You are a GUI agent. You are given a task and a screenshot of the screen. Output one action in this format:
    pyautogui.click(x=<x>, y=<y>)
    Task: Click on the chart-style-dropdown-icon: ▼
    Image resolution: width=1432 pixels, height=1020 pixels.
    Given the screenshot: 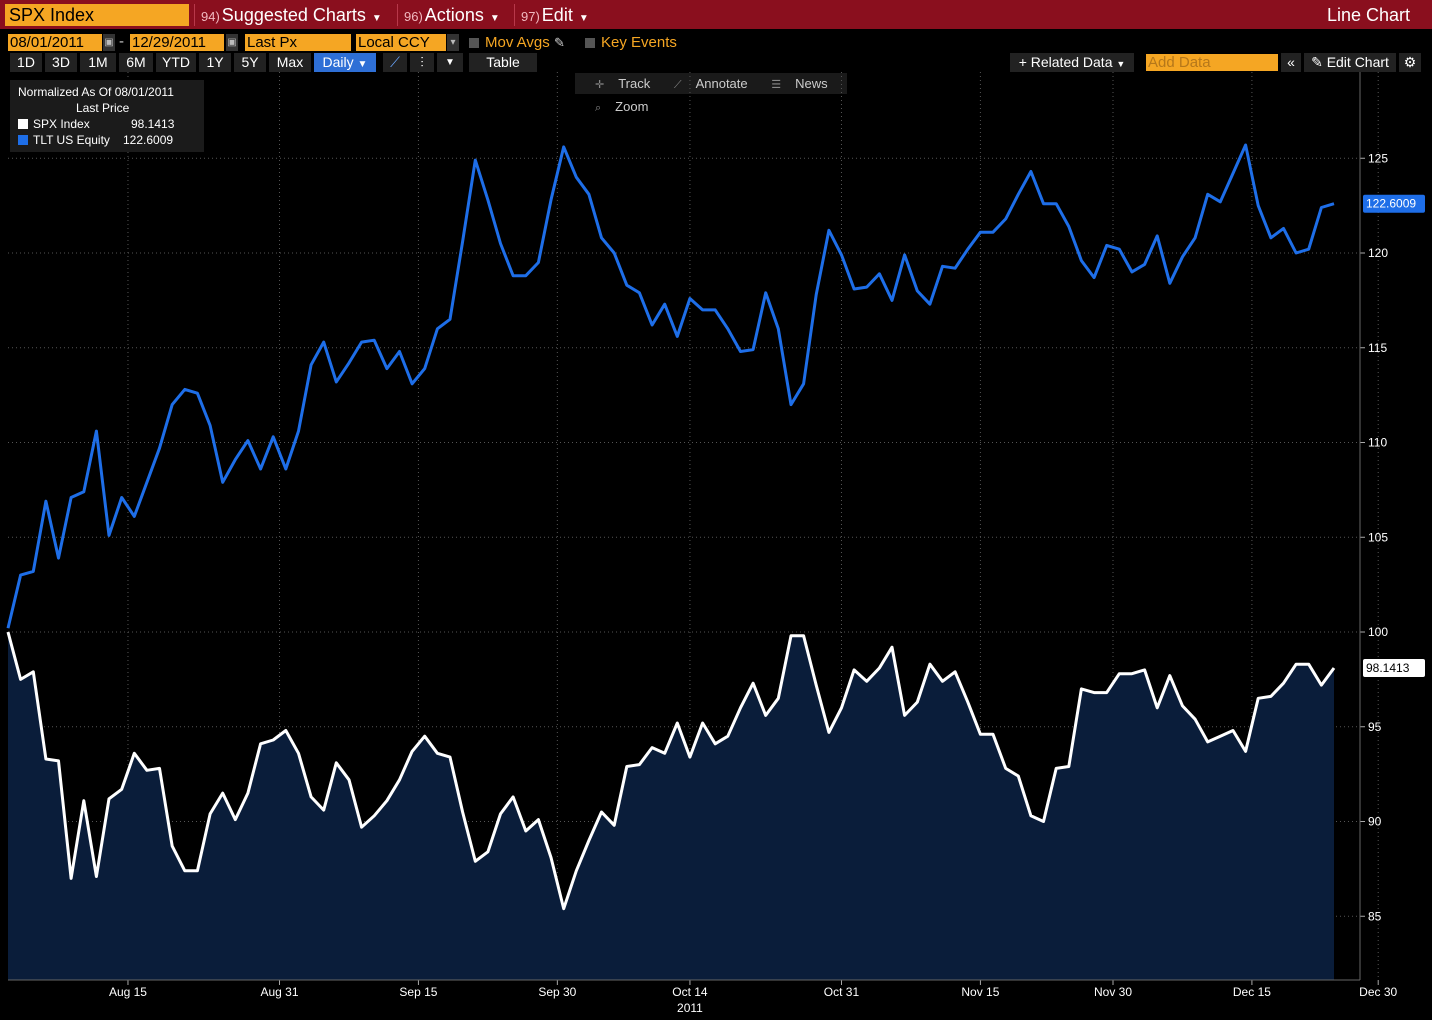 What is the action you would take?
    pyautogui.click(x=450, y=62)
    